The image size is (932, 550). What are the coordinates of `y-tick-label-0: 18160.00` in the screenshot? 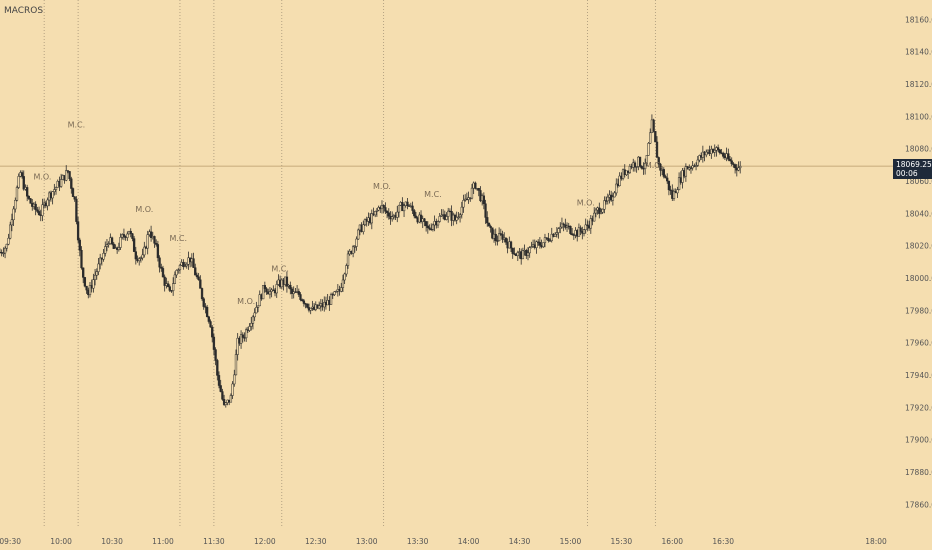 It's located at (918, 19).